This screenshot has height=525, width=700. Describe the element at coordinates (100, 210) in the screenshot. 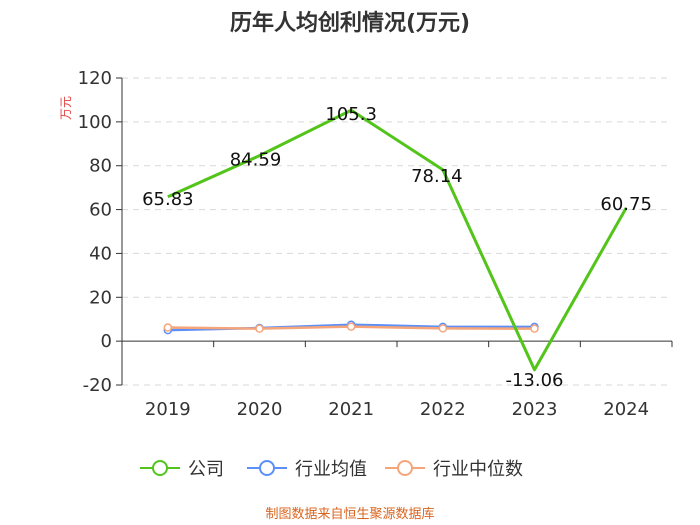

I see `y-tick-label: 60` at that location.